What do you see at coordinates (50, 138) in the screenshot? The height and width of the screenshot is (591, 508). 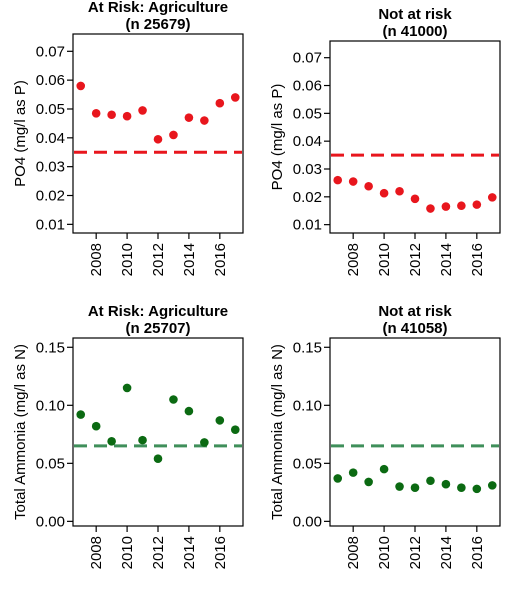 I see `y-tick-label: 0.04` at bounding box center [50, 138].